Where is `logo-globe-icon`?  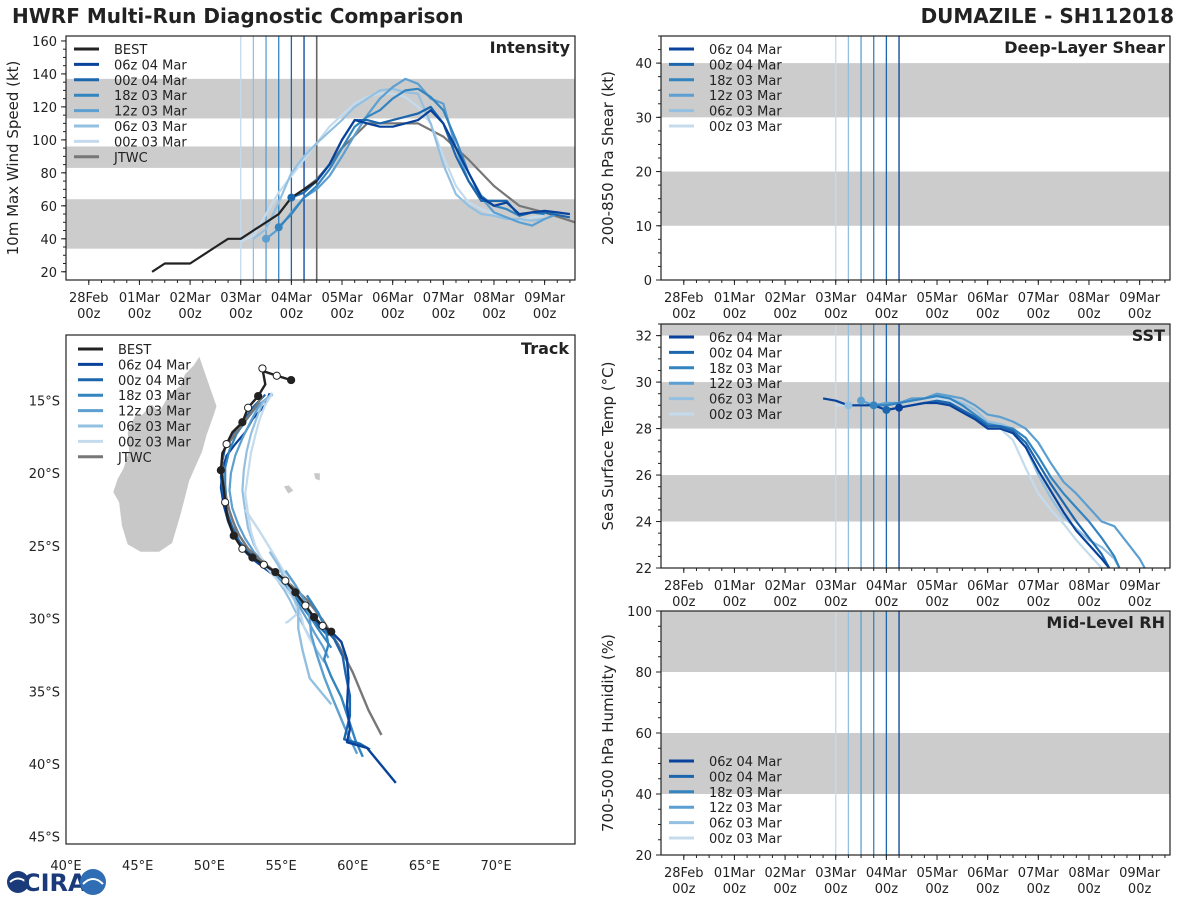 logo-globe-icon is located at coordinates (18, 882).